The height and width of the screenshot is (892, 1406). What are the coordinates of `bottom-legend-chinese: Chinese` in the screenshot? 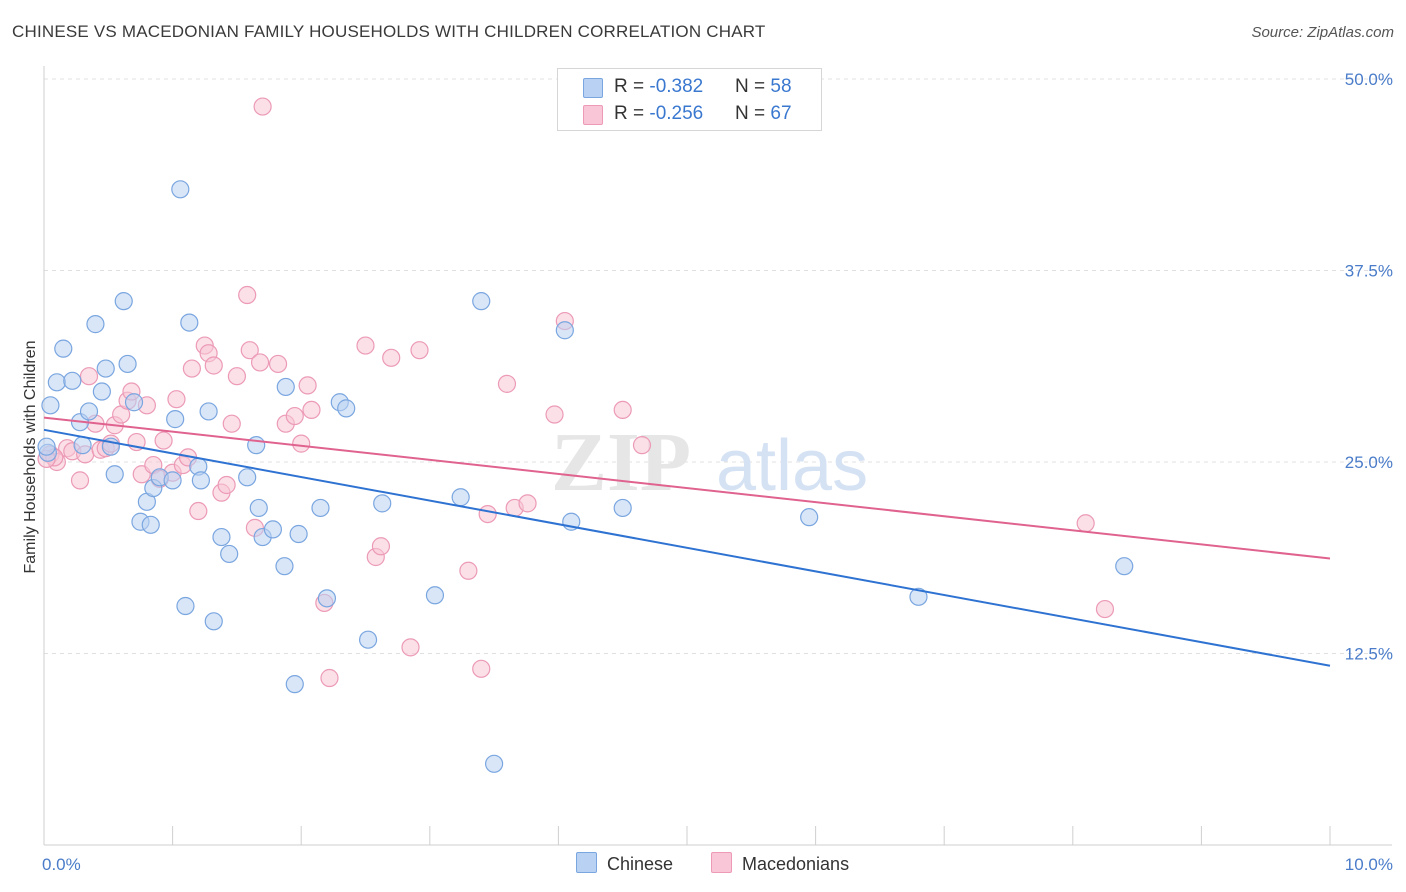 It's located at (624, 863).